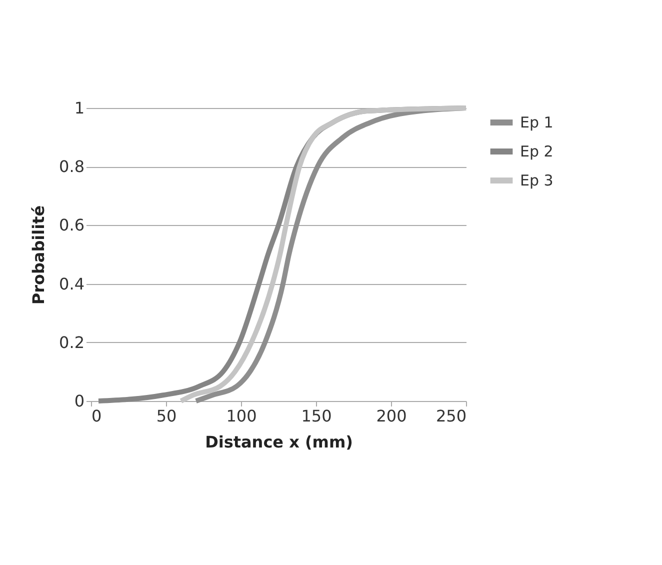 This screenshot has width=662, height=565. What do you see at coordinates (71, 225) in the screenshot?
I see `y-tick-label: 0.6` at bounding box center [71, 225].